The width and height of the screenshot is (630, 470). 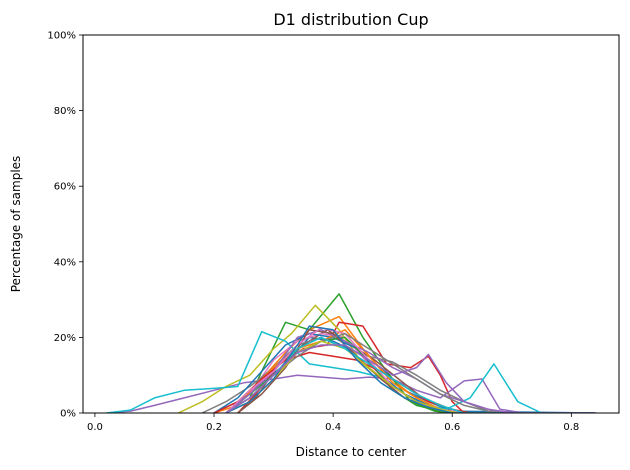 I want to click on y-tick-label: 20%, so click(x=65, y=338).